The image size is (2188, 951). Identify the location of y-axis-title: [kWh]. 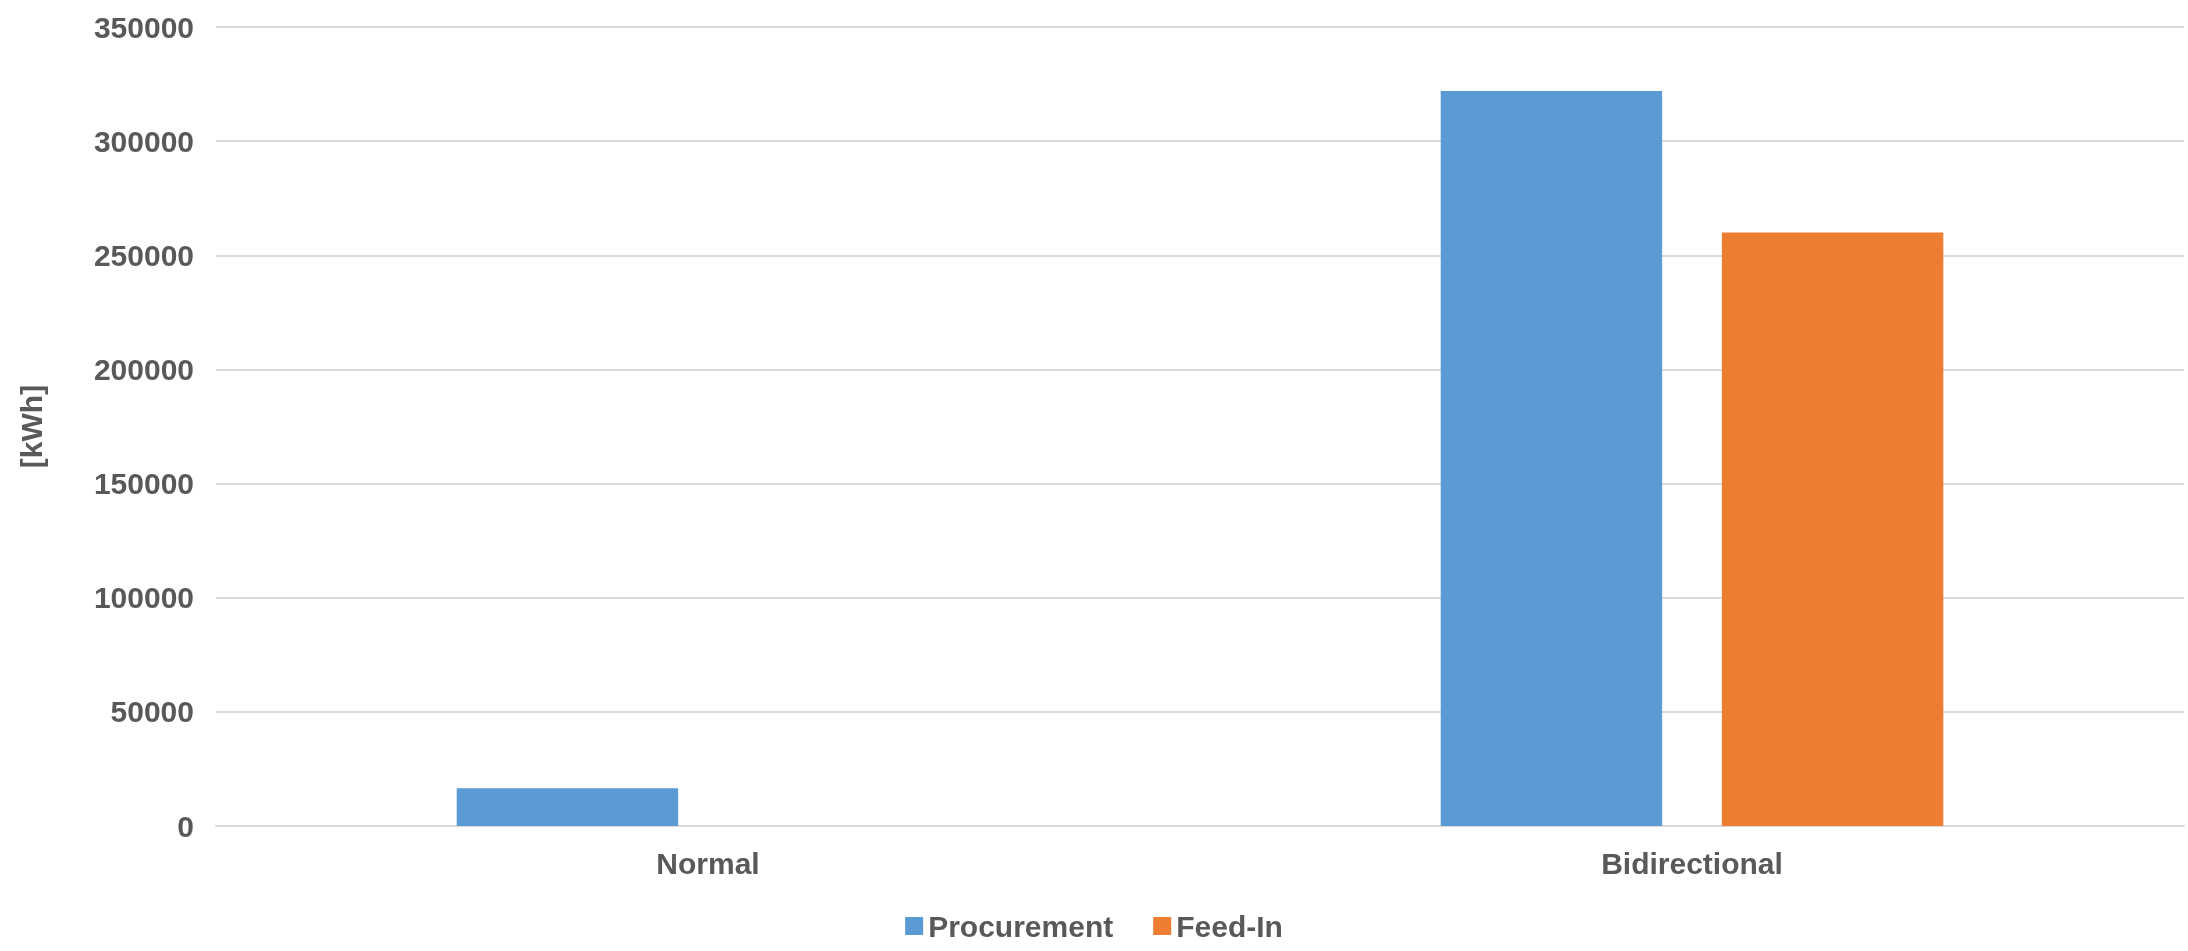
(31, 426).